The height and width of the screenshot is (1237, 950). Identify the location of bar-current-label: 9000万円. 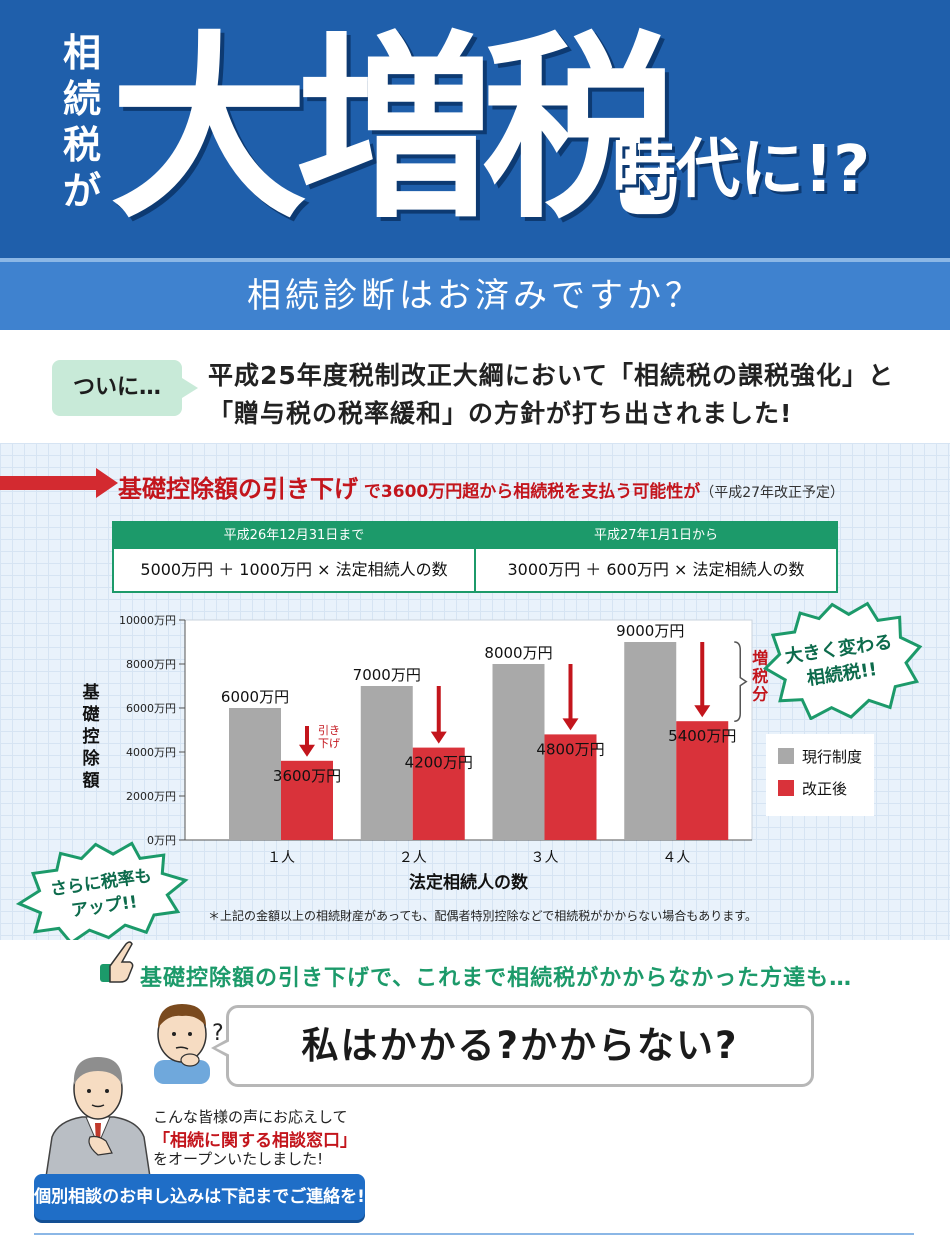
(650, 631).